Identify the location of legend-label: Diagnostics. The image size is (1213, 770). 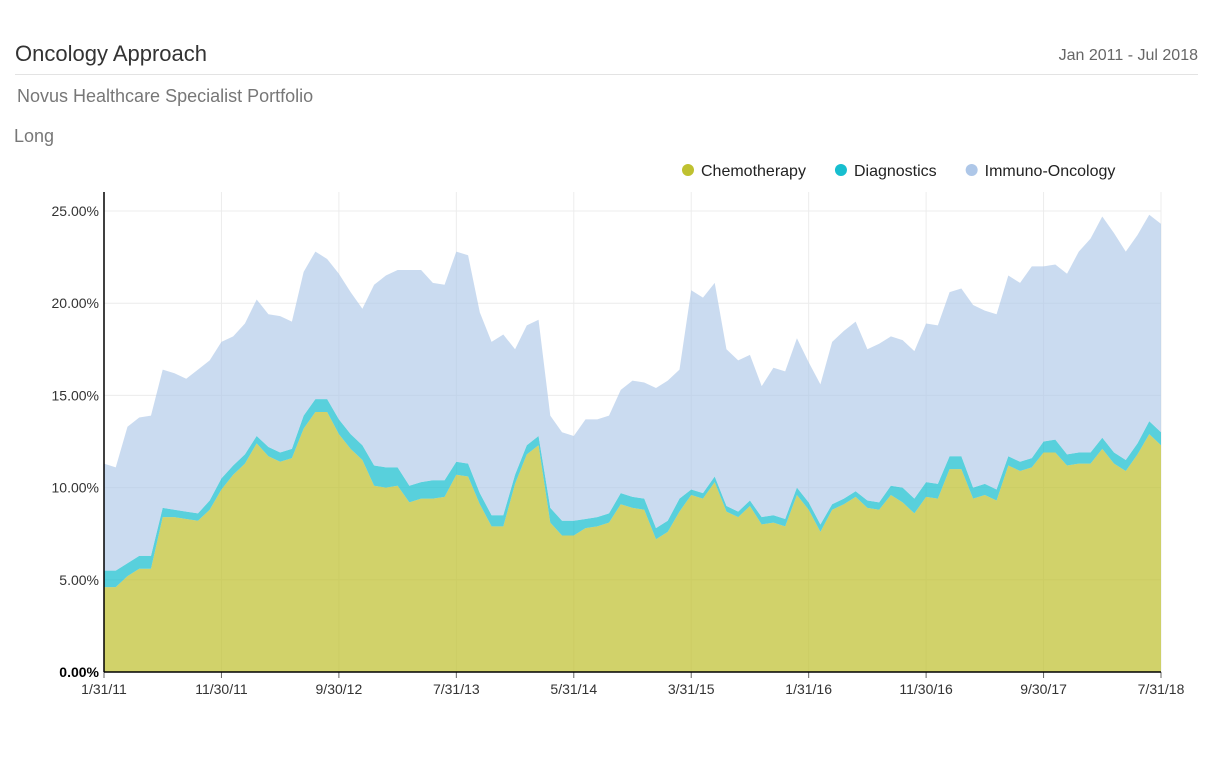
(895, 171).